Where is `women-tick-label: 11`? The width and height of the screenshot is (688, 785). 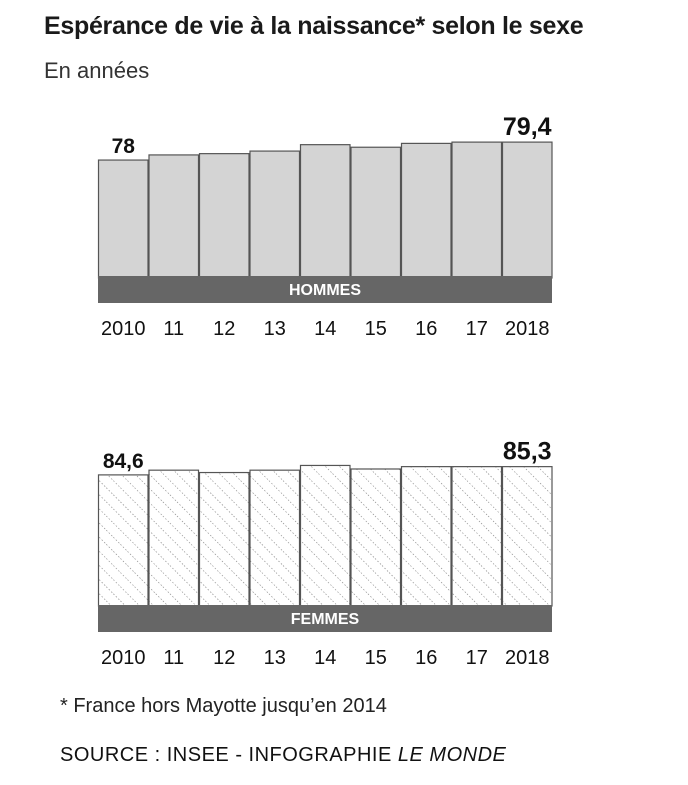 women-tick-label: 11 is located at coordinates (173, 658).